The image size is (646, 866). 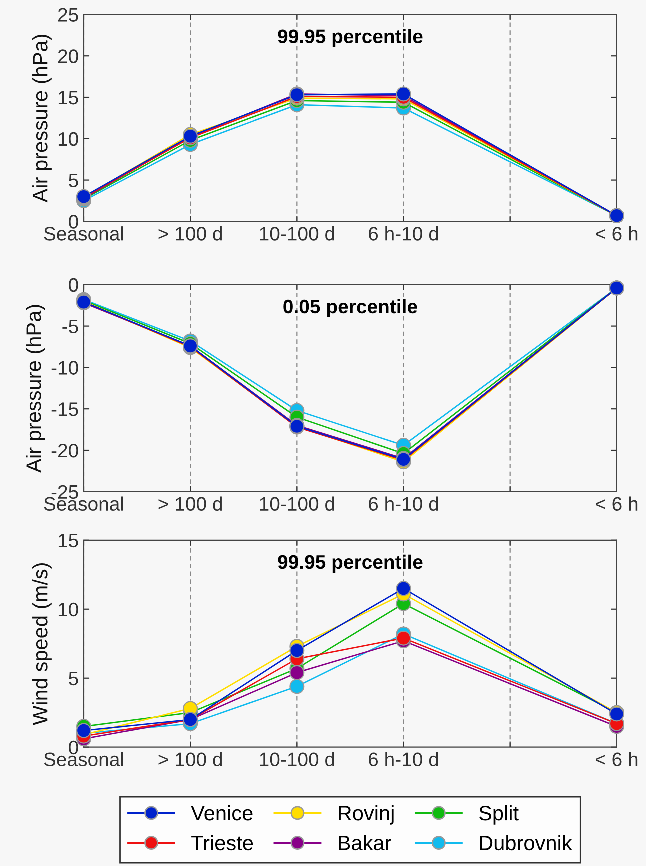 What do you see at coordinates (526, 843) in the screenshot?
I see `legend-label: Dubrovnik` at bounding box center [526, 843].